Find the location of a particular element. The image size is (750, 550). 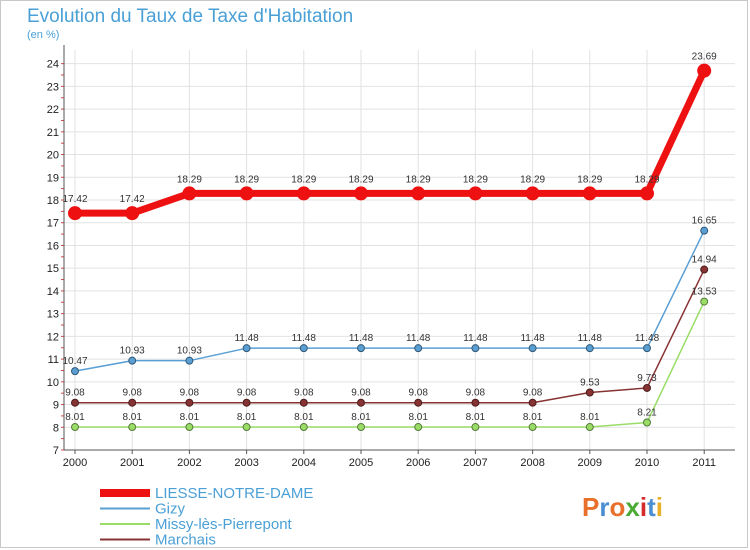

y-tick-label: 15 is located at coordinates (53, 269).